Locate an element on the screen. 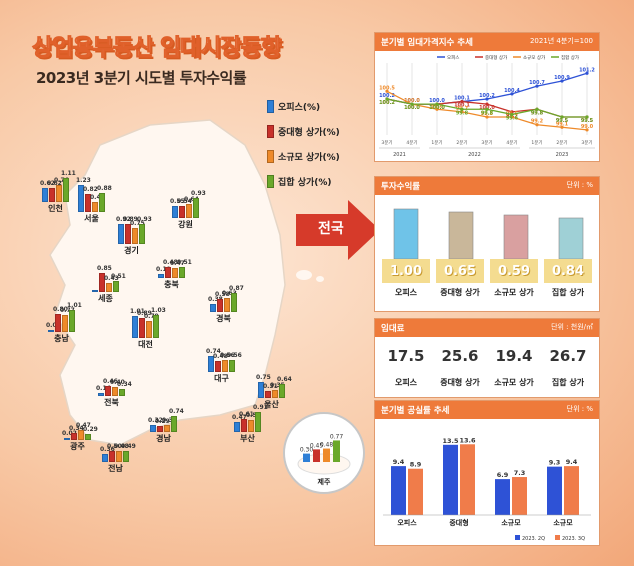  region-bar: 0.77 is located at coordinates (67, 319).